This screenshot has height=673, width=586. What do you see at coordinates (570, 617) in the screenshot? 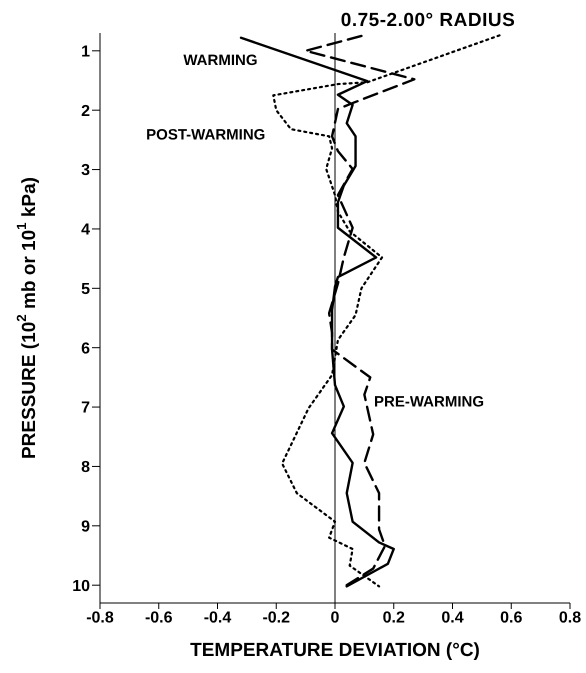
I see `x-tick-label: 0.8` at bounding box center [570, 617].